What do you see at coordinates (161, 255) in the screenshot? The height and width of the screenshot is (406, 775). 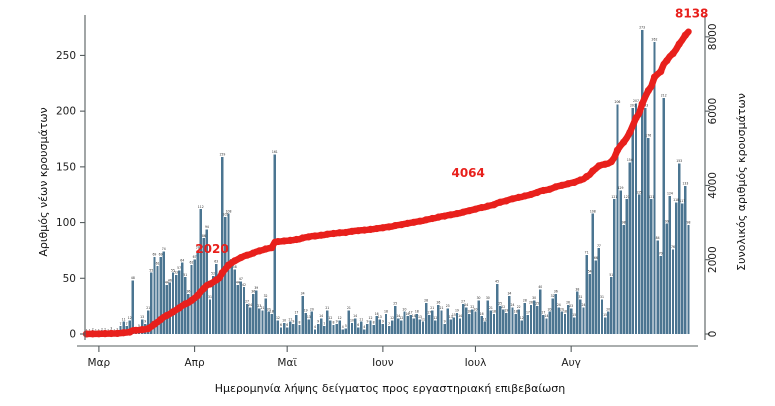 I see `bar-value-label: 69` at bounding box center [161, 255].